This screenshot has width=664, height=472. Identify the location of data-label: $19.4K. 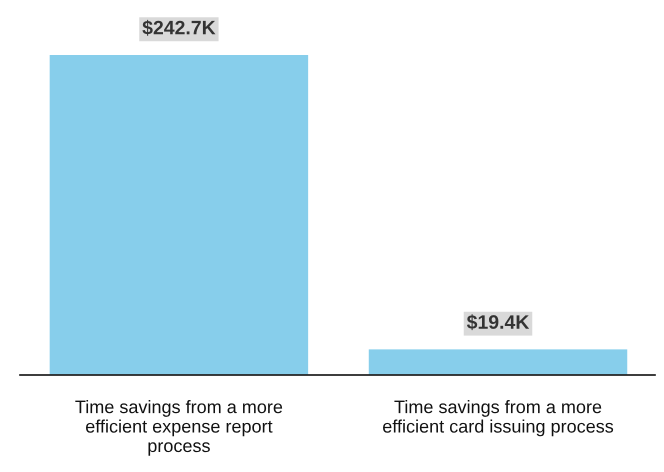
(498, 322).